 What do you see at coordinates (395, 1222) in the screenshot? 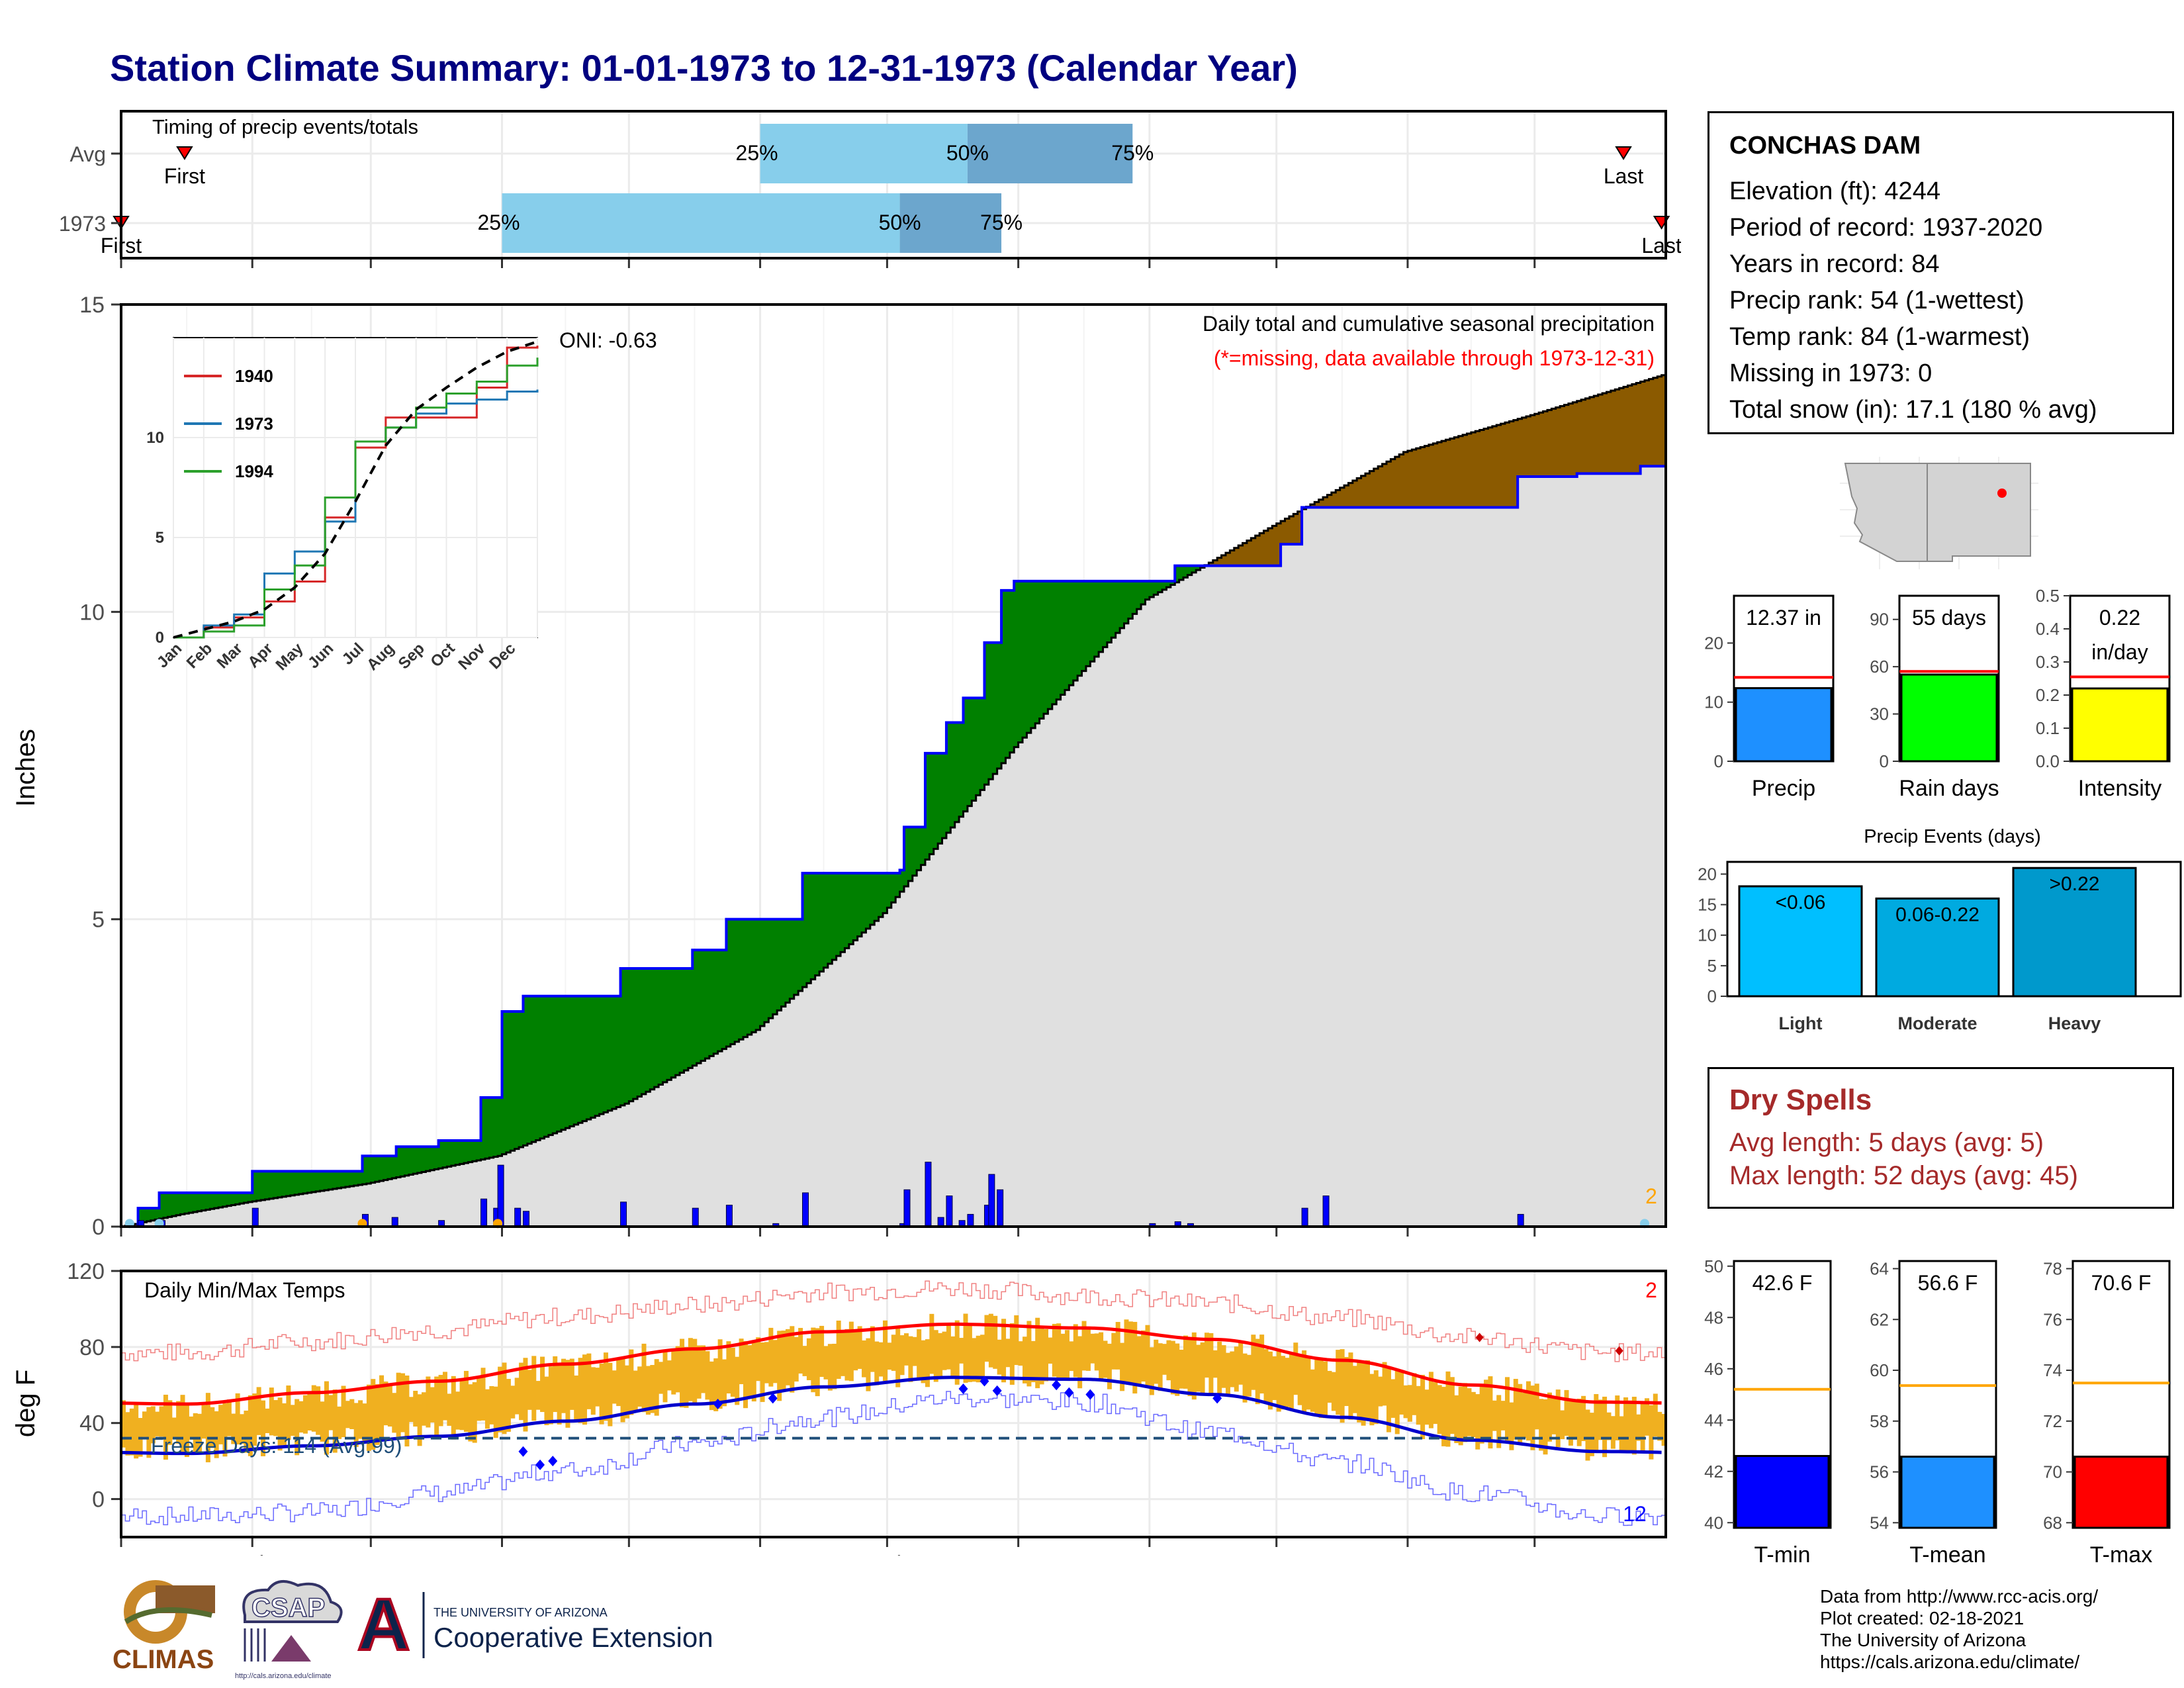
I see `daily-precip-bar` at bounding box center [395, 1222].